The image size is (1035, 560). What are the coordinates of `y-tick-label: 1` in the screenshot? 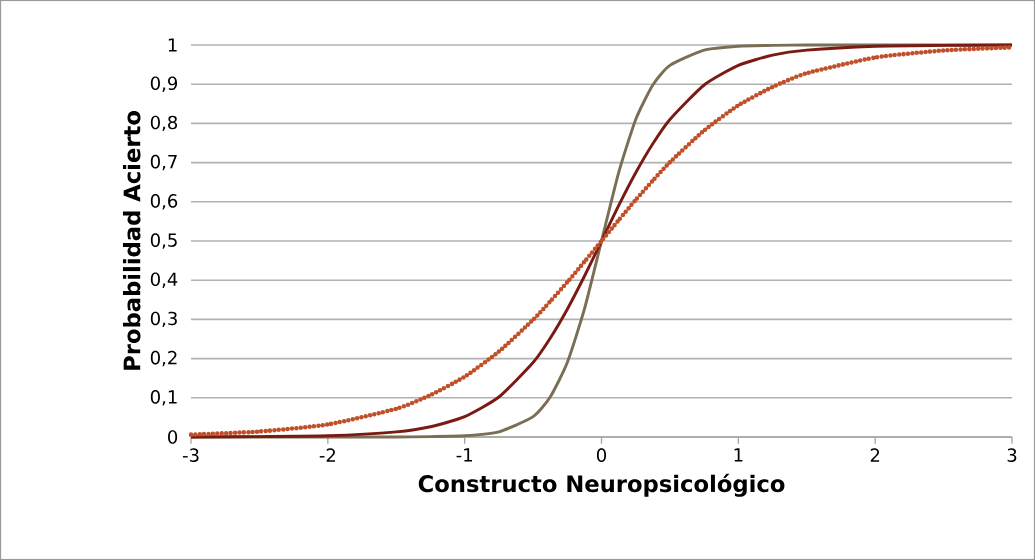 It's located at (172, 45).